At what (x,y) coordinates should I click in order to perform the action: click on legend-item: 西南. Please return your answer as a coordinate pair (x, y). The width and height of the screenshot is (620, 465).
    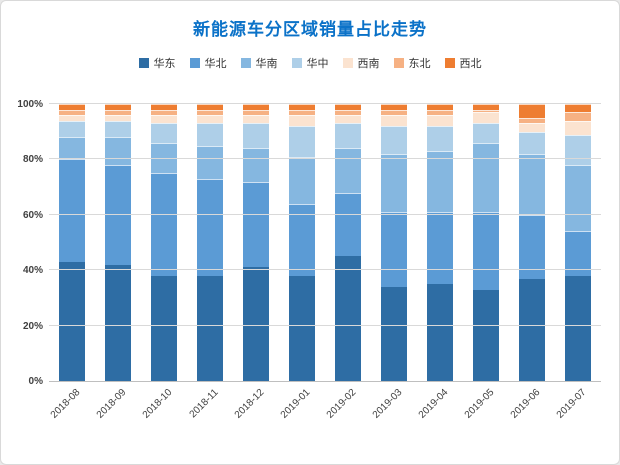
    Looking at the image, I should click on (361, 63).